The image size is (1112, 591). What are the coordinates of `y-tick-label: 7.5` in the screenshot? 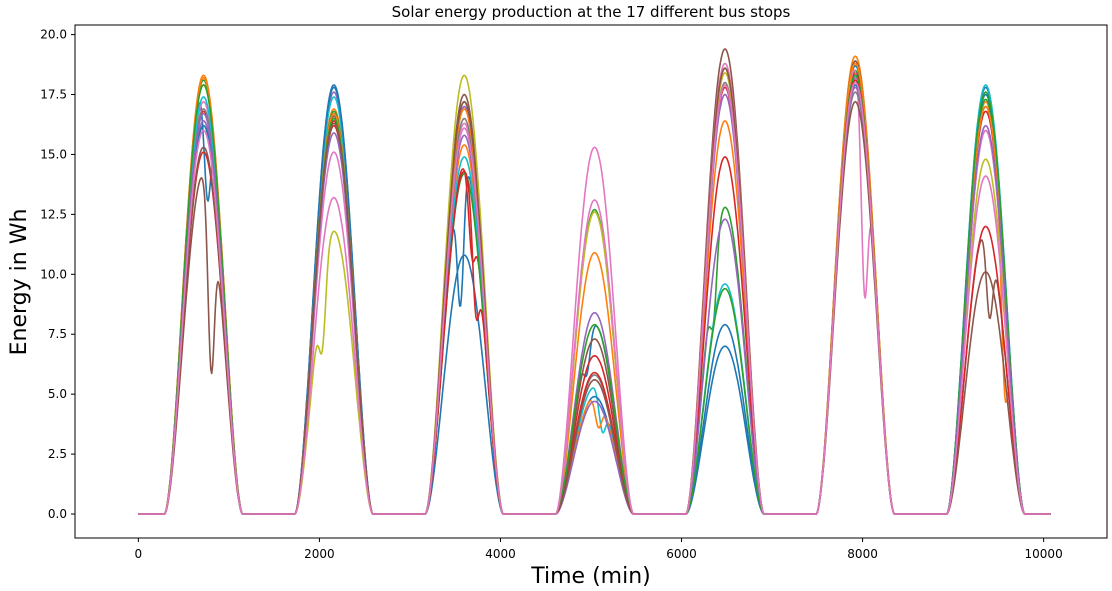 It's located at (57, 334).